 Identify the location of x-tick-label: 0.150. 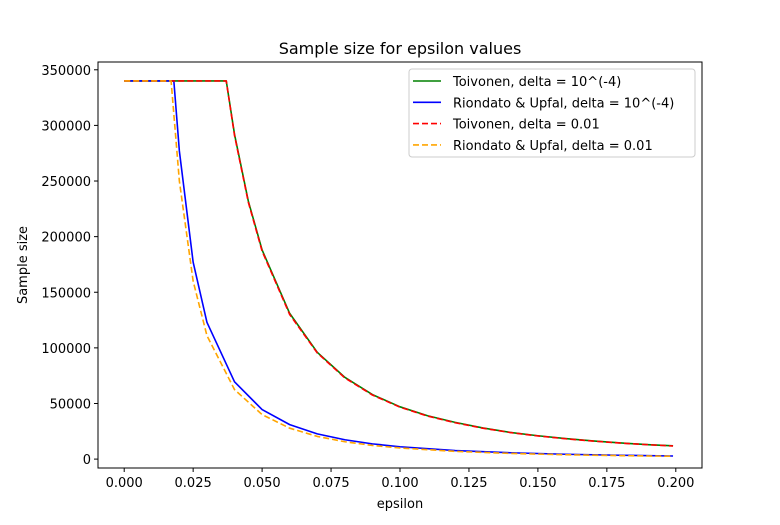
(537, 483).